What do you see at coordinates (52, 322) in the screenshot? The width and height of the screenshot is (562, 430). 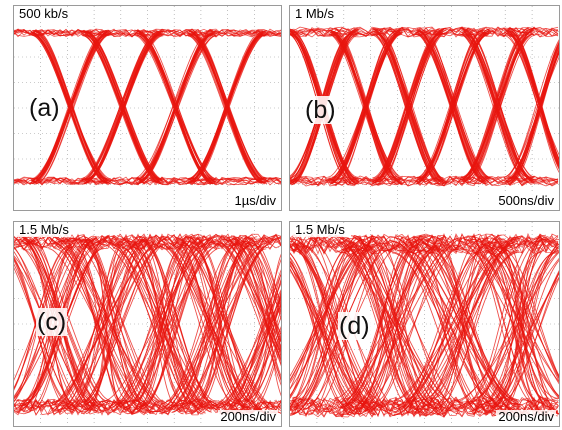 I see `panel-label: (c)` at bounding box center [52, 322].